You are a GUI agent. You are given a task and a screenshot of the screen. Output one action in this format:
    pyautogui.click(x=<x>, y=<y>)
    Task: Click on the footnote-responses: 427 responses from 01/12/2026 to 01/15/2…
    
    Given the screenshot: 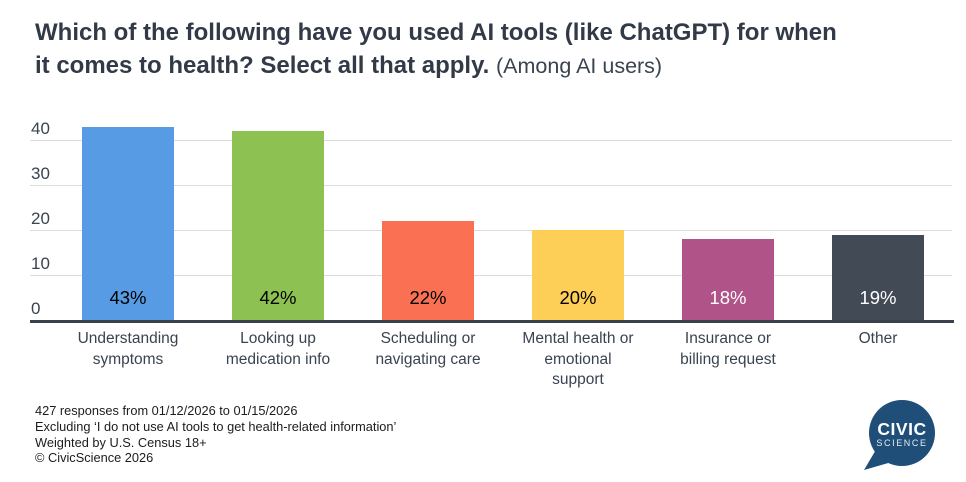 What is the action you would take?
    pyautogui.click(x=166, y=410)
    